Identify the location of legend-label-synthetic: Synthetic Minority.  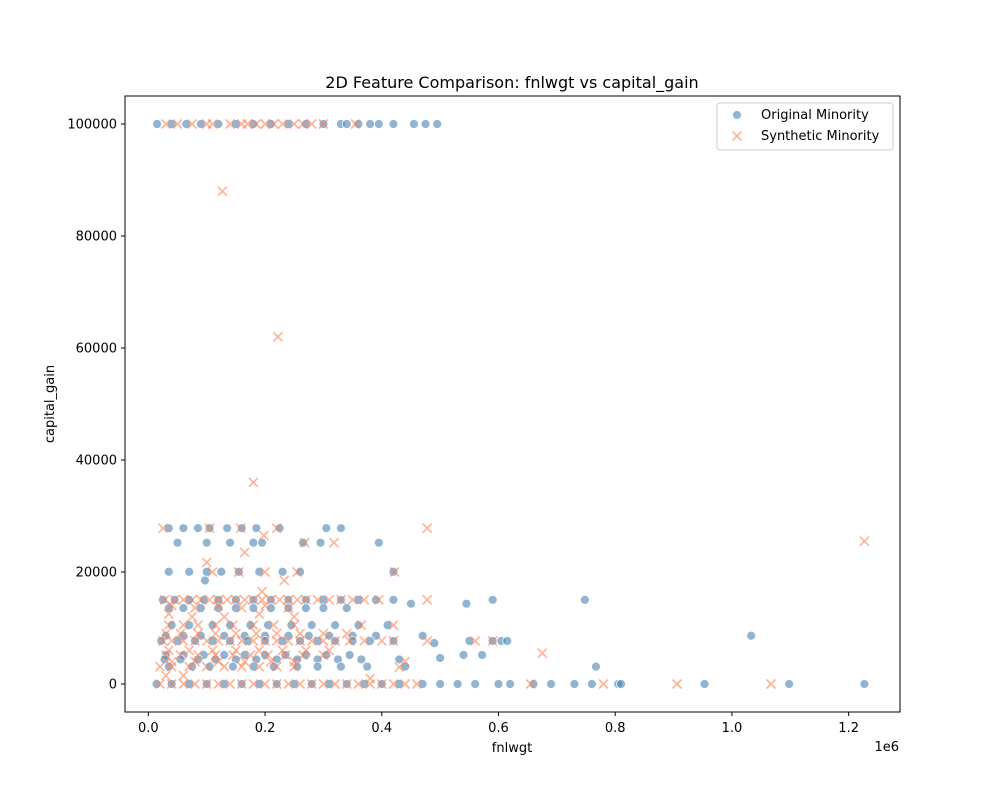
(820, 136).